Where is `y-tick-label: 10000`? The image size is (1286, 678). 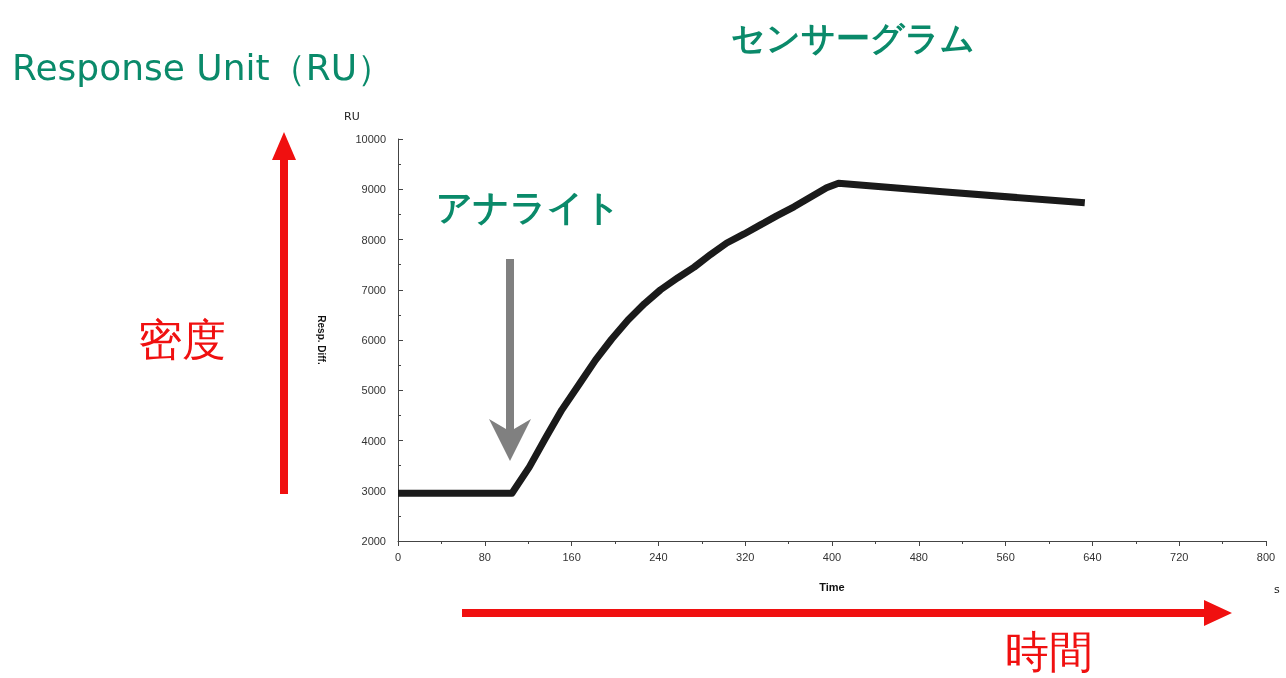
y-tick-label: 10000 is located at coordinates (370, 139).